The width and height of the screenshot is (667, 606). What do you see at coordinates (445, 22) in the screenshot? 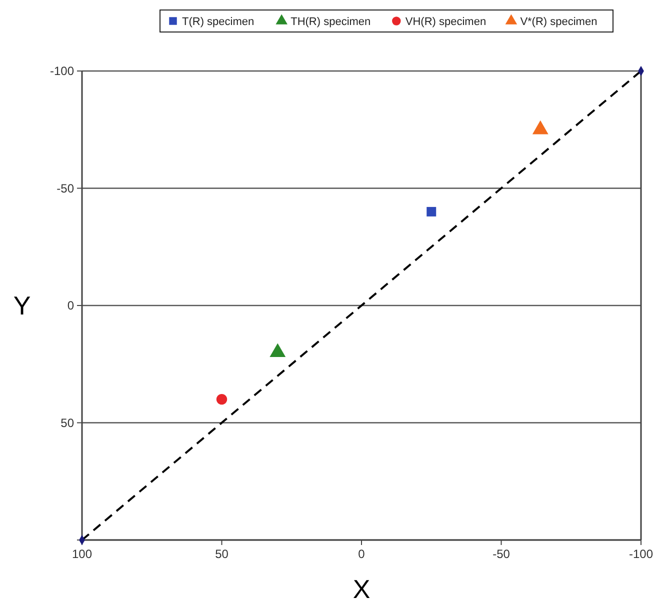
I see `legend-label: VH(R) specimen` at bounding box center [445, 22].